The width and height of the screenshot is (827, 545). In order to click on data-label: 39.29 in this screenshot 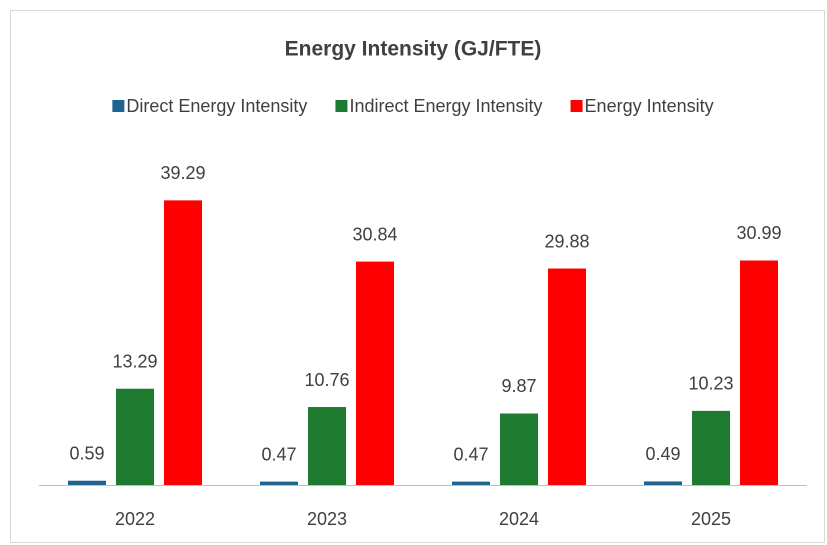, I will do `click(182, 173)`.